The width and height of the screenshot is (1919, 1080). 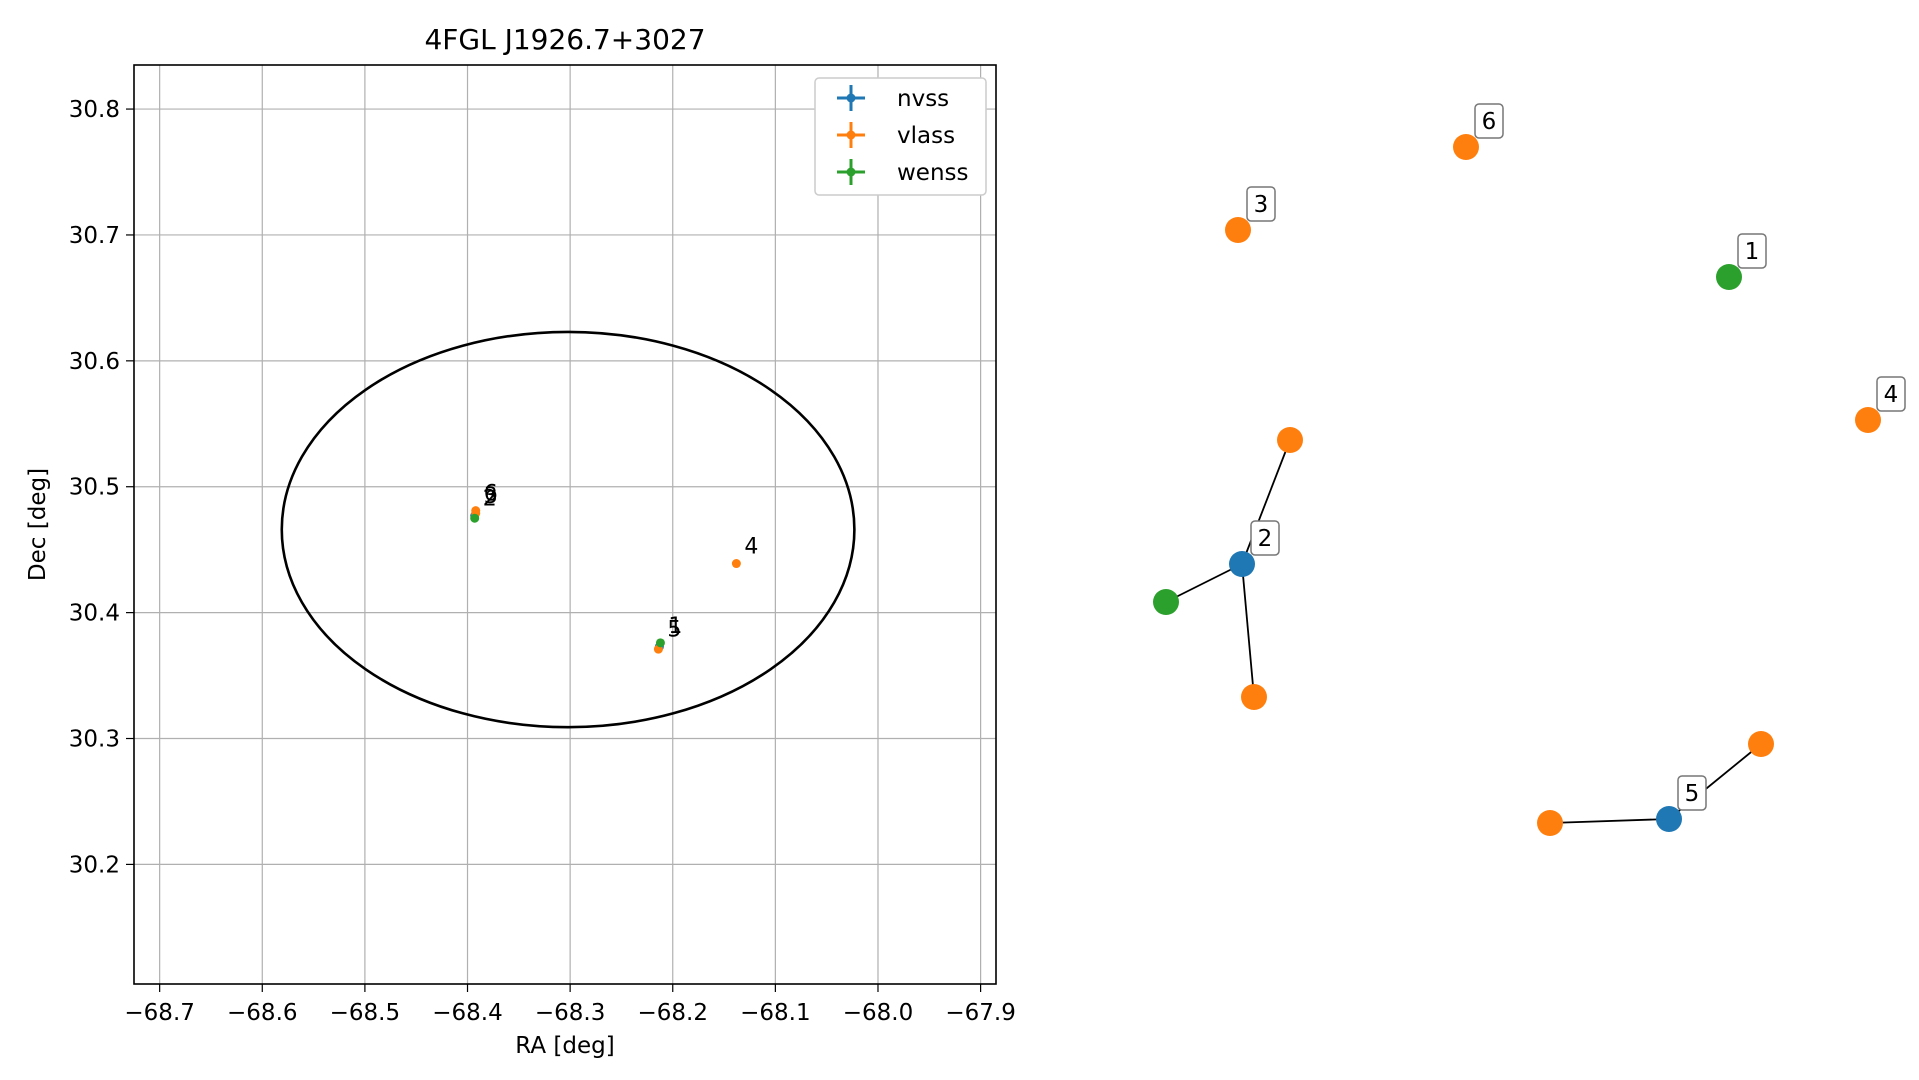 I want to click on point-label: 6, so click(x=491, y=494).